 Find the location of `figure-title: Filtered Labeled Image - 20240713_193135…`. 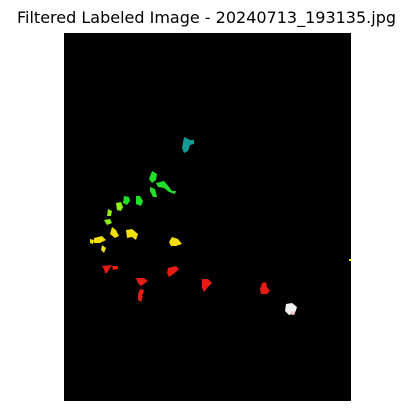

figure-title: Filtered Labeled Image - 20240713_193135… is located at coordinates (206, 17).